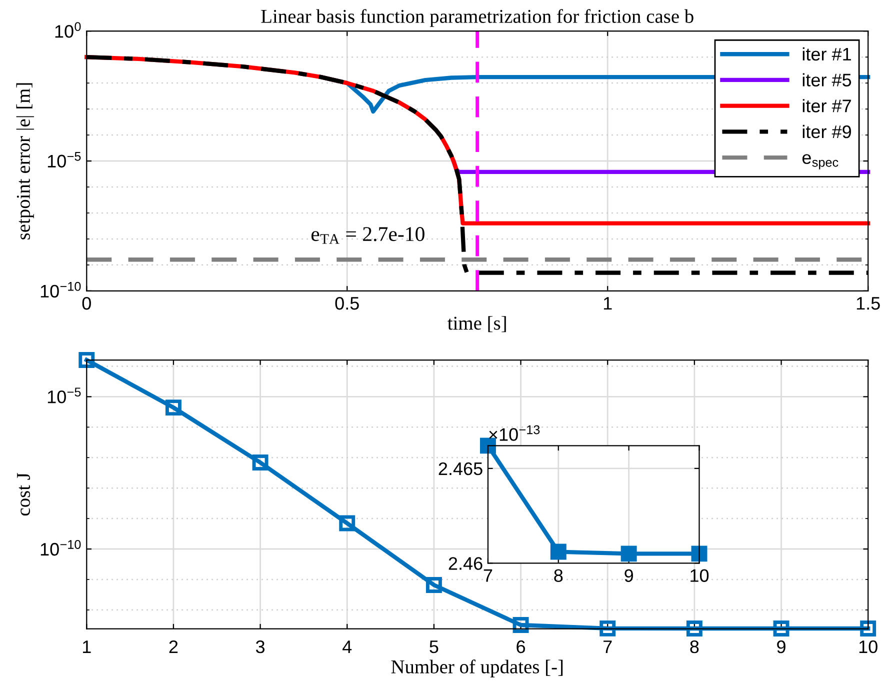 This screenshot has width=884, height=691. What do you see at coordinates (367, 235) in the screenshot?
I see `annotation: e$_{TA}$ = 2.7e-10` at bounding box center [367, 235].